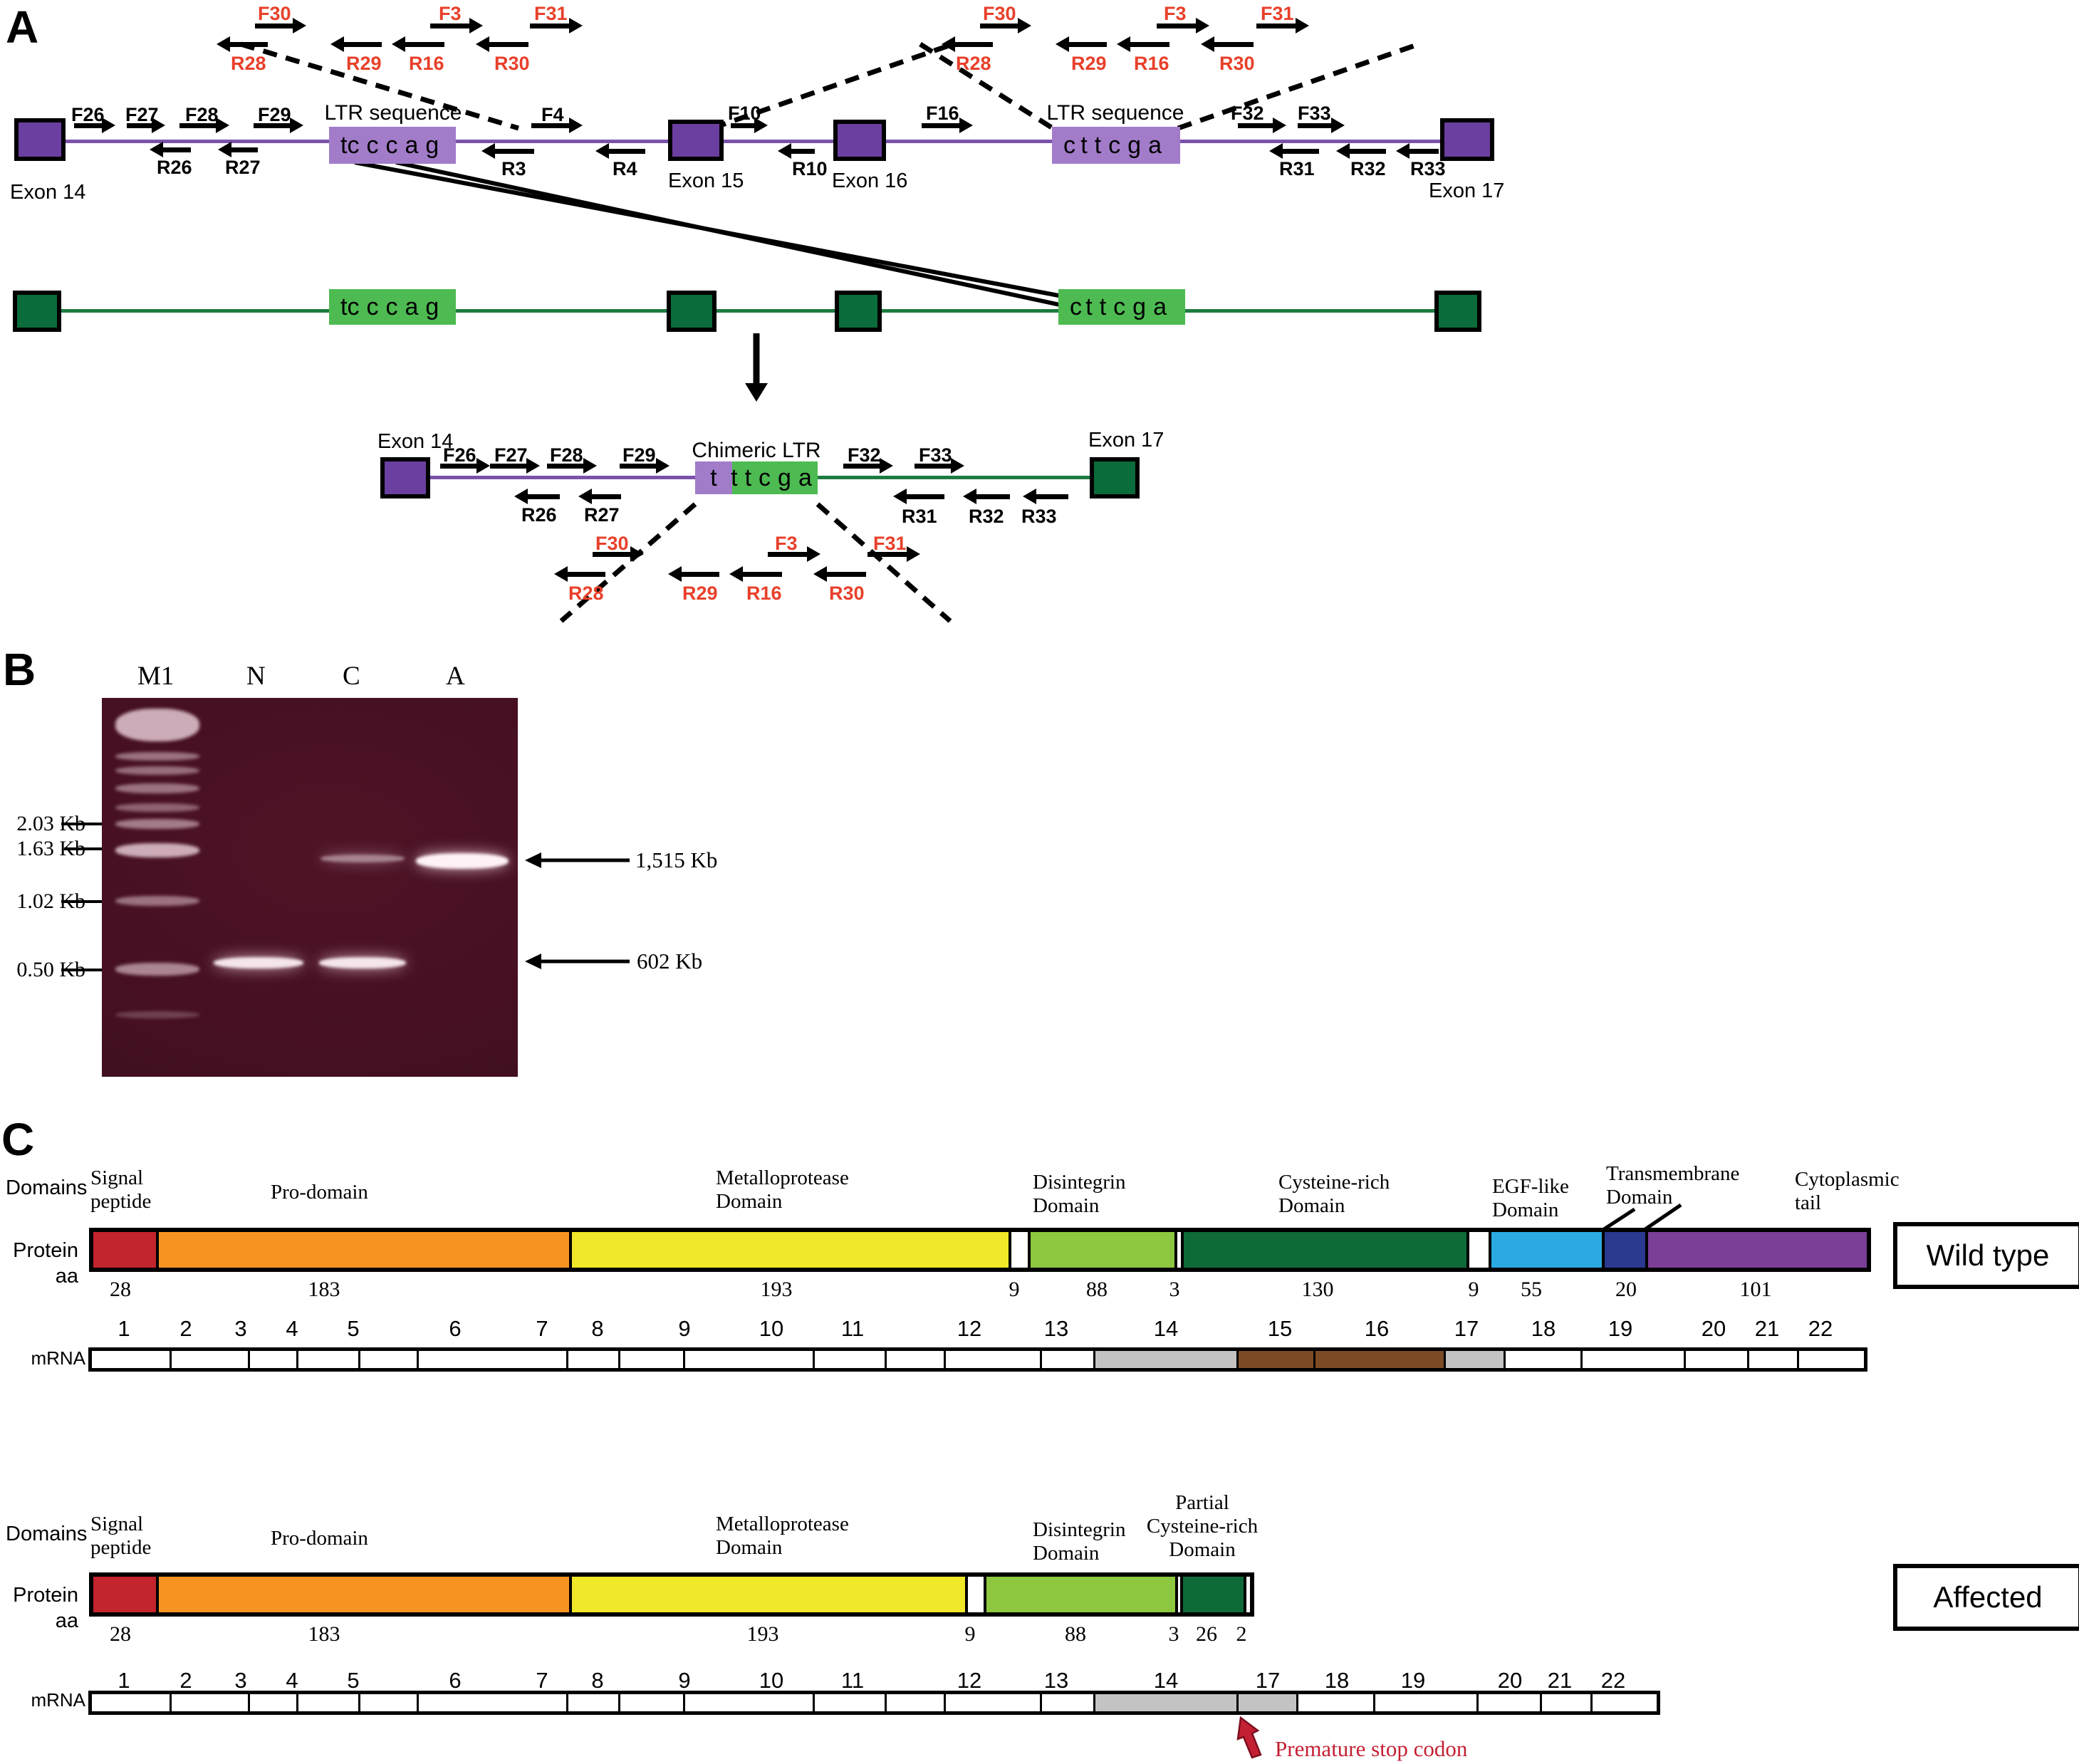  What do you see at coordinates (852, 1681) in the screenshot?
I see `affected-mrna-exon-number-11: 11` at bounding box center [852, 1681].